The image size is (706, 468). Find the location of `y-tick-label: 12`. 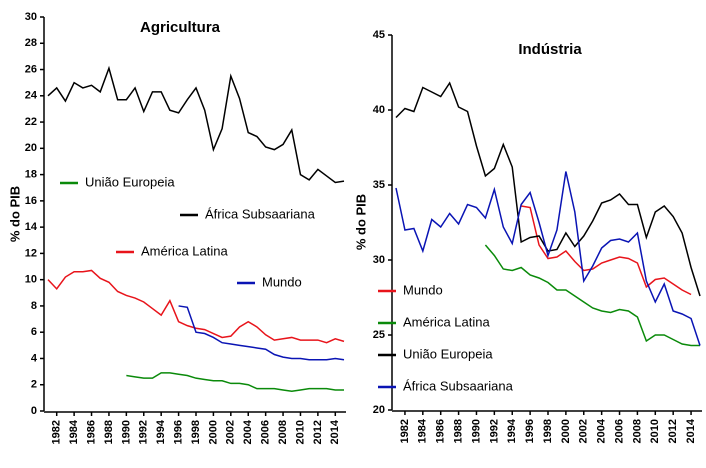

y-tick-label: 12 is located at coordinates (31, 253).